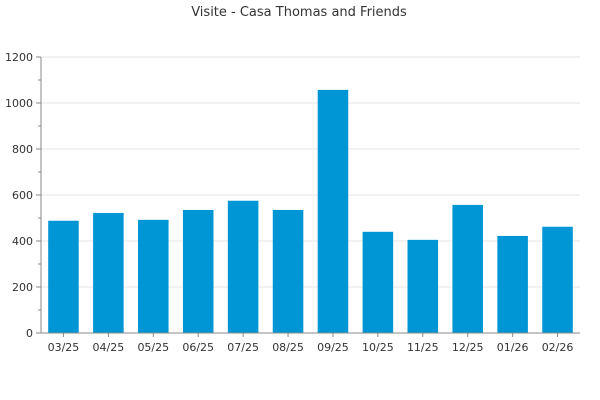 This screenshot has width=600, height=400. What do you see at coordinates (22, 195) in the screenshot?
I see `y-tick-label: 600` at bounding box center [22, 195].